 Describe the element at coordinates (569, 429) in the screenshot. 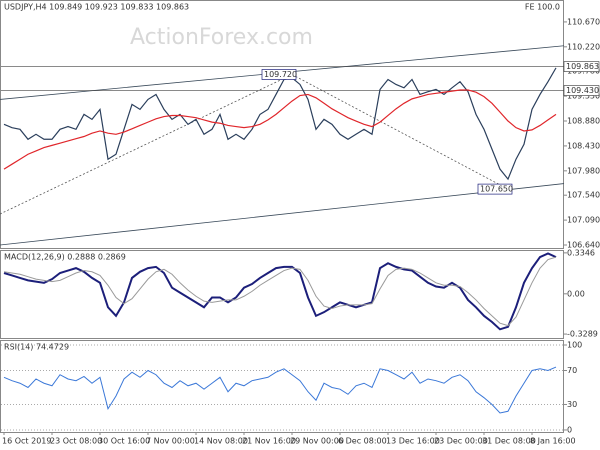

I see `y-tick-label: 0` at that location.